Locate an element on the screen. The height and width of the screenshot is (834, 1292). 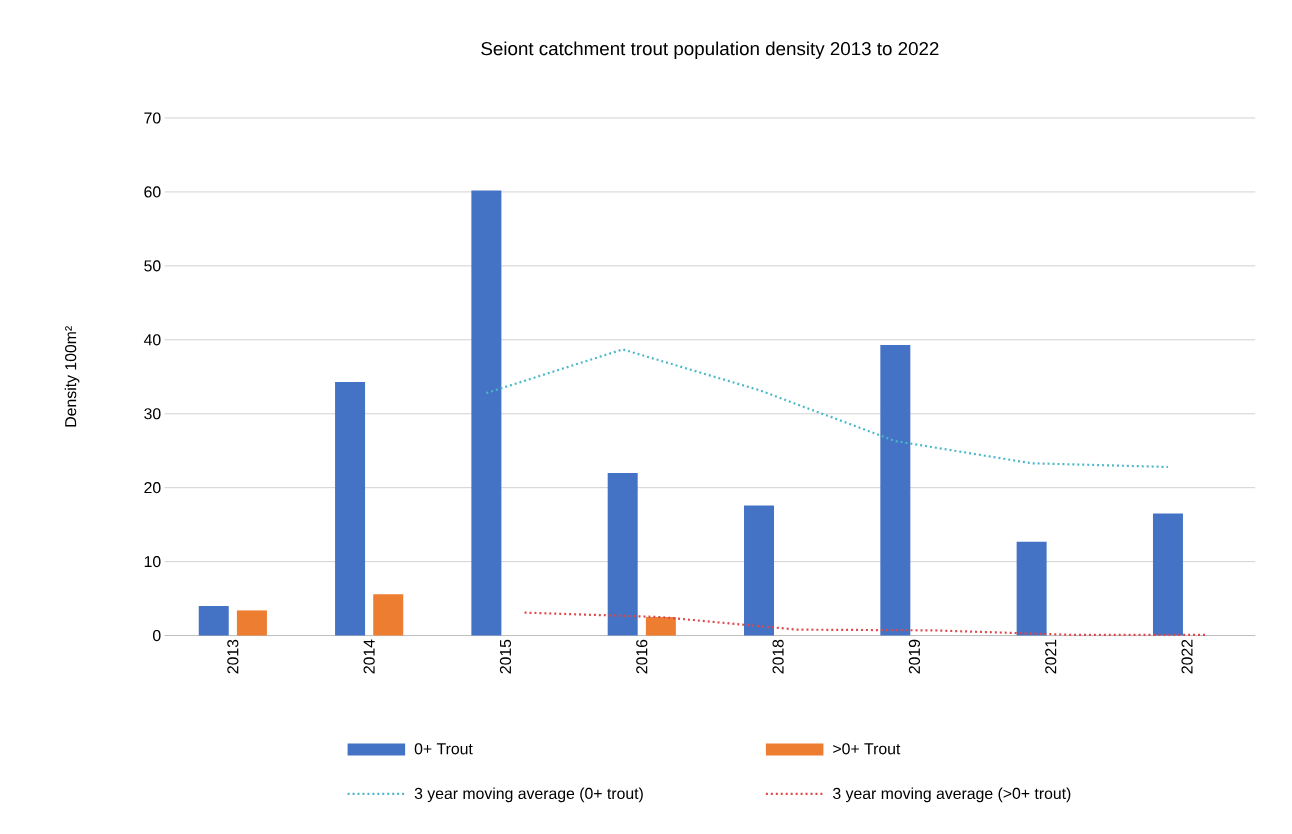
x-tick-label: 2019 is located at coordinates (914, 656).